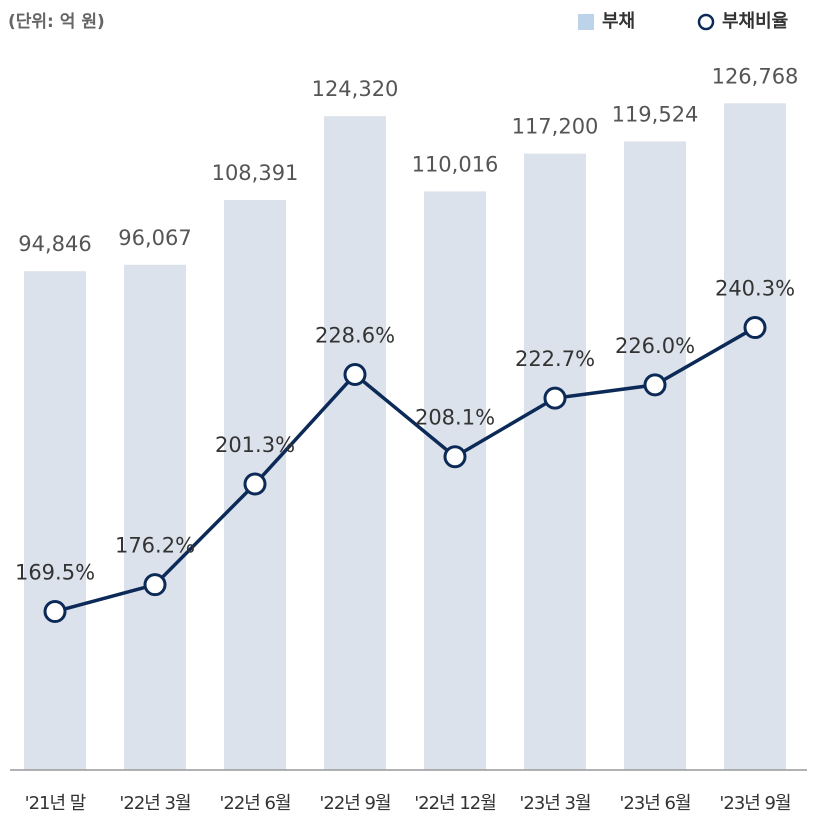  Describe the element at coordinates (755, 289) in the screenshot. I see `line-value-label: 240.3%` at that location.